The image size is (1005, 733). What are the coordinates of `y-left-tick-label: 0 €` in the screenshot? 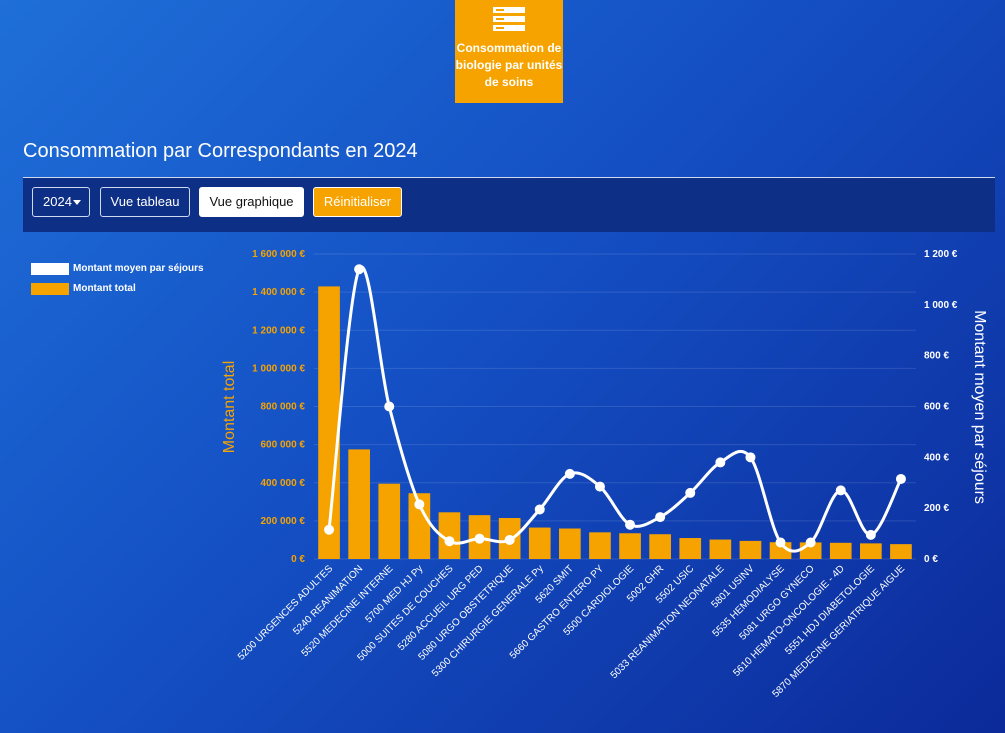 It's located at (298, 559).